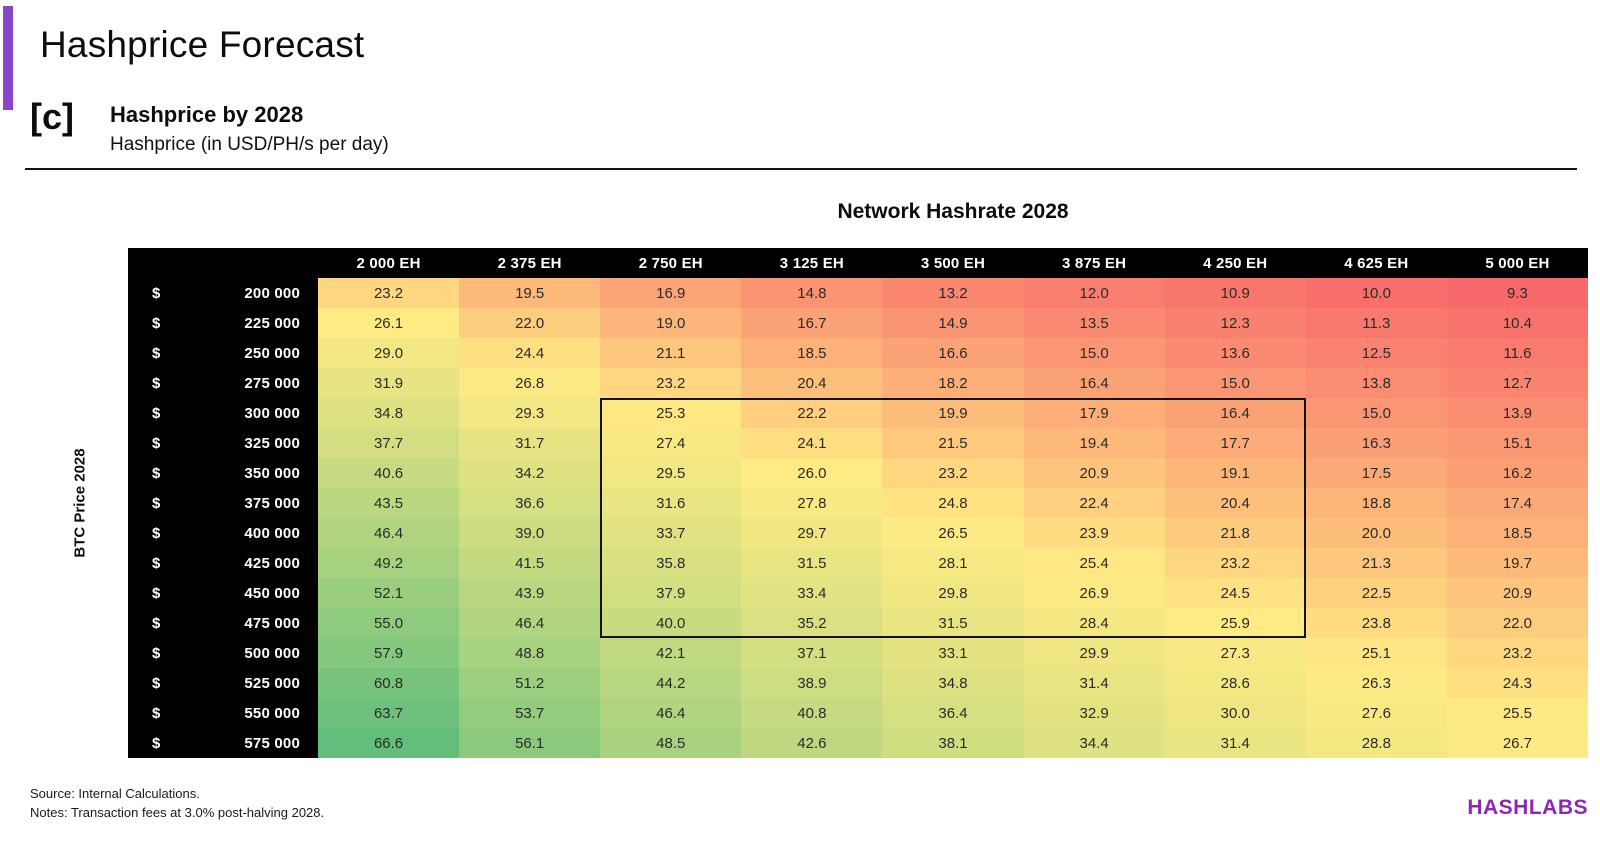  Describe the element at coordinates (530, 353) in the screenshot. I see `heatmap-cell: 24.4` at that location.